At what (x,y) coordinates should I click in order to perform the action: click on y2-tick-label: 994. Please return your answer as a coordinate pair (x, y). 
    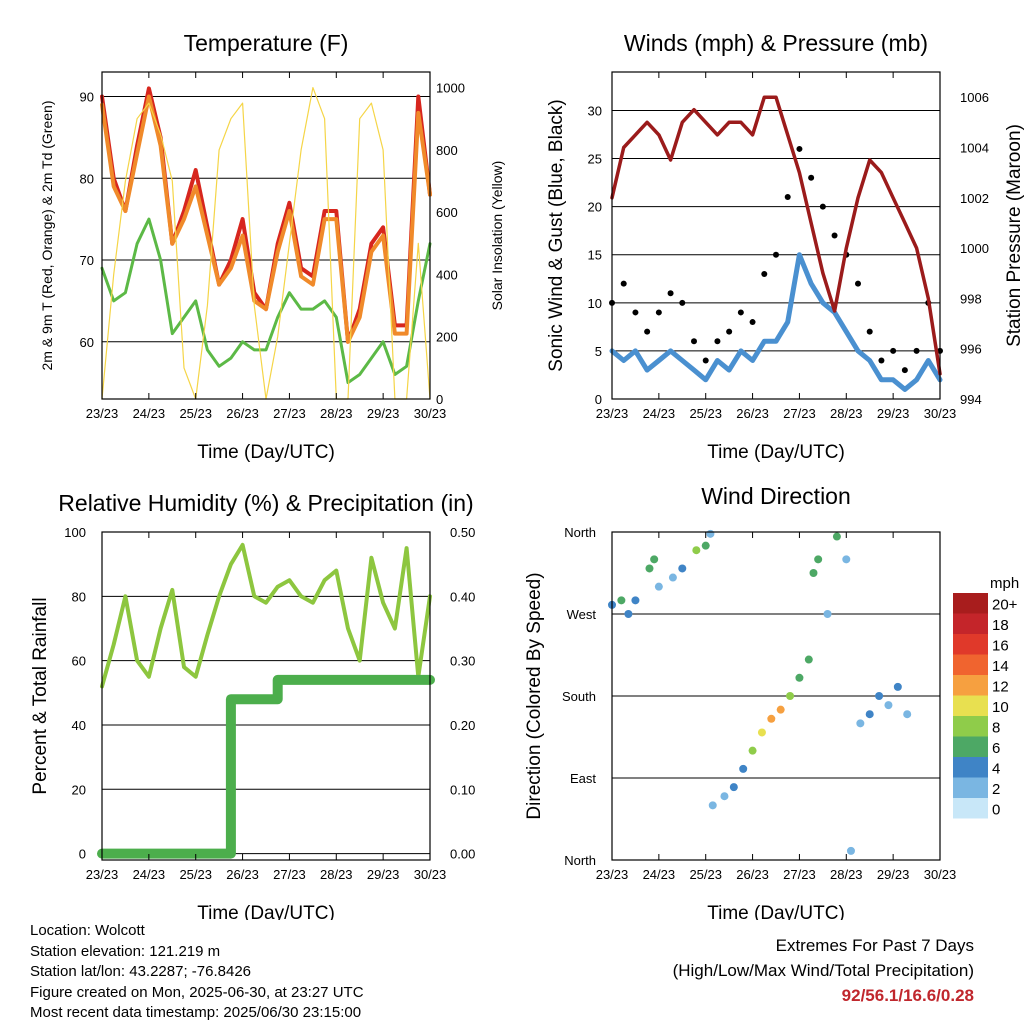
    Looking at the image, I should click on (971, 399).